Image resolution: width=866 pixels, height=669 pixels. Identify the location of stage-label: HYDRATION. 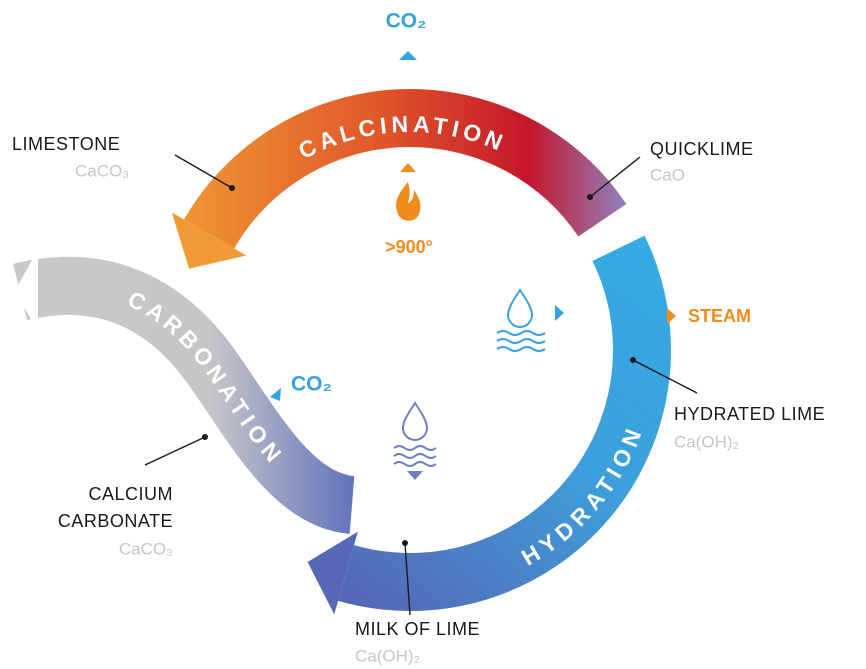
(582, 496).